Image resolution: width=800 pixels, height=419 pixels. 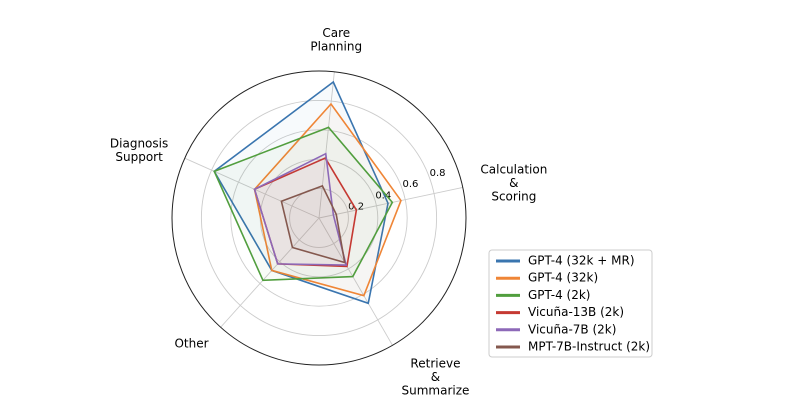 I want to click on legend-item: GPT-4 (32k), so click(x=547, y=278).